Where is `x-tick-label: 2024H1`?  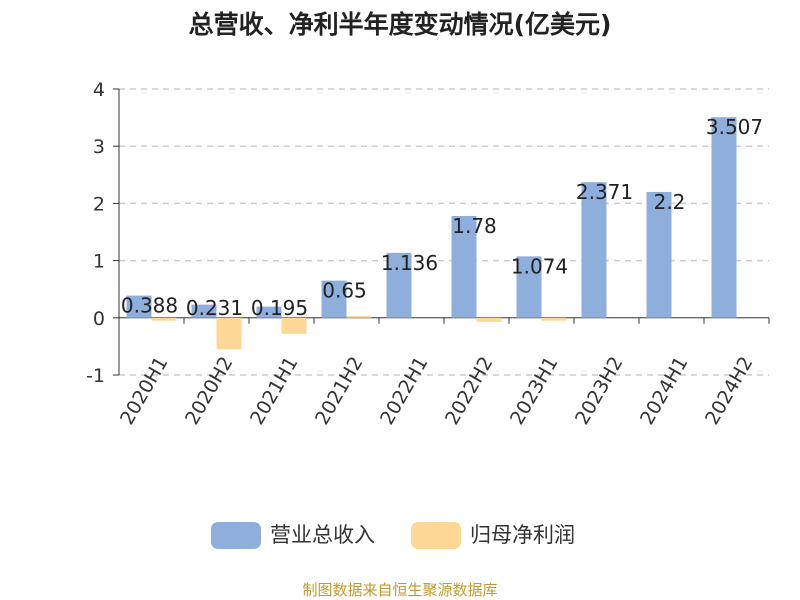 x-tick-label: 2024H1 is located at coordinates (664, 391).